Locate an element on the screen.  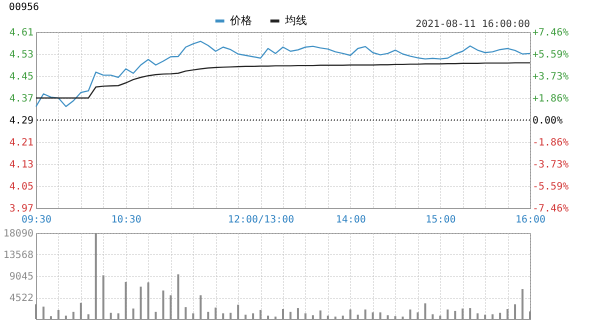
y-tick-label: 4.05 is located at coordinates (21, 187).